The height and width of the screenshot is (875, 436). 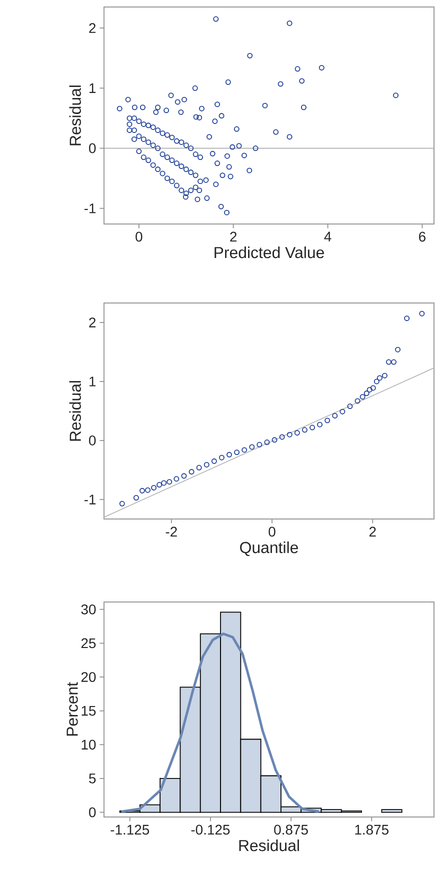 What do you see at coordinates (220, 722) in the screenshot?
I see `line-series` at bounding box center [220, 722].